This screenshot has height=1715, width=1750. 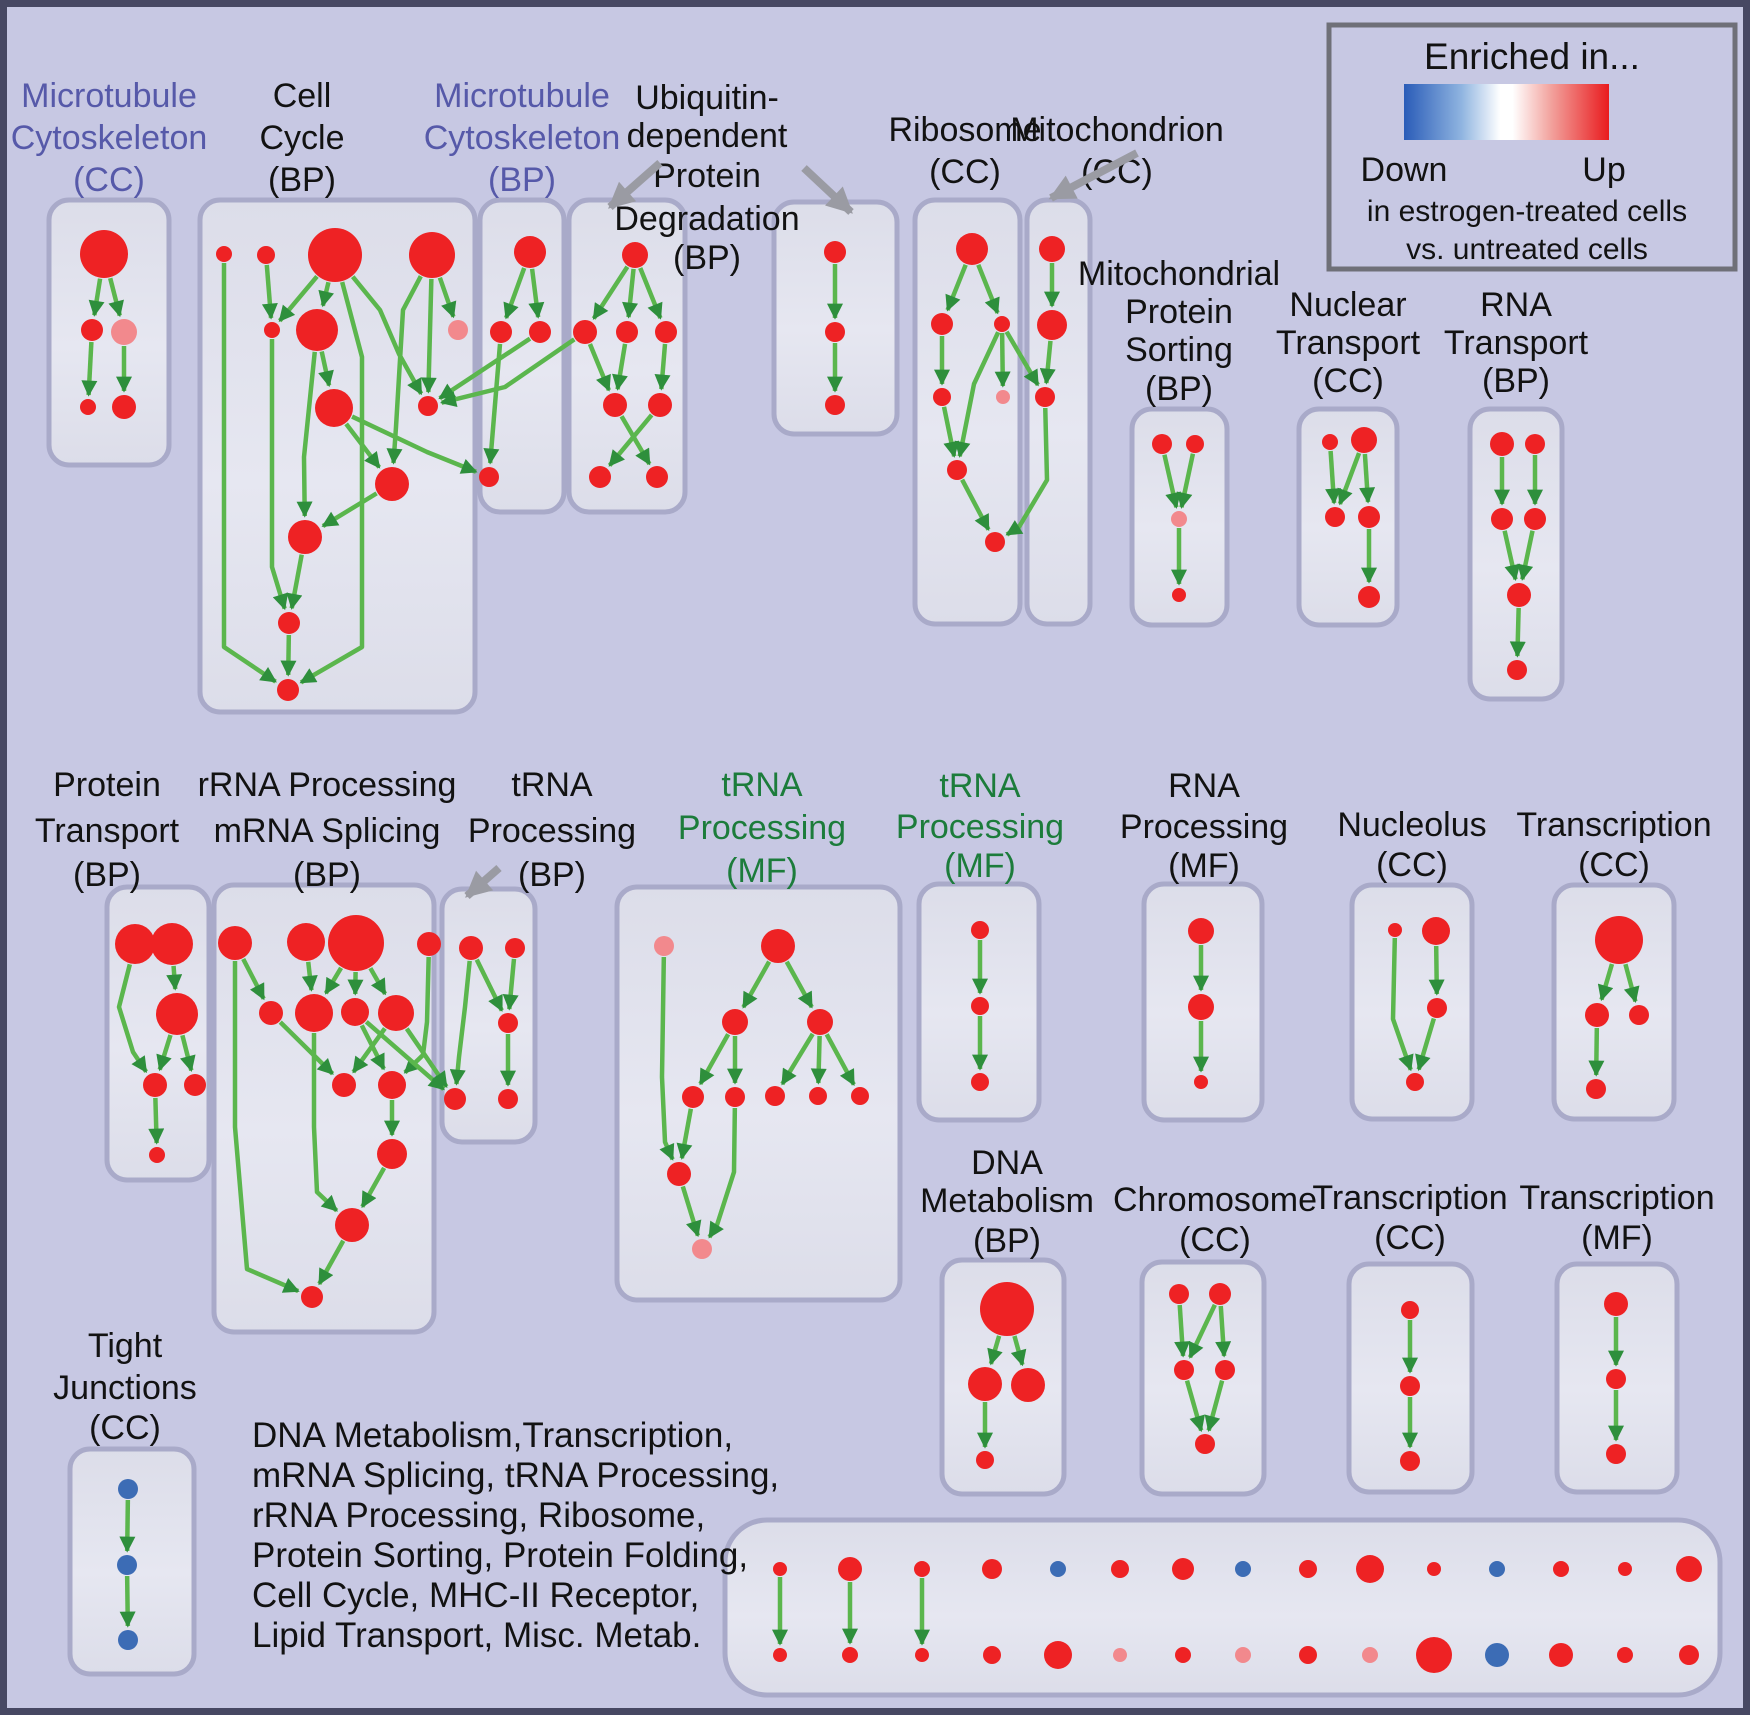 I want to click on summary-pair-4-top-node, so click(x=1058, y=1569).